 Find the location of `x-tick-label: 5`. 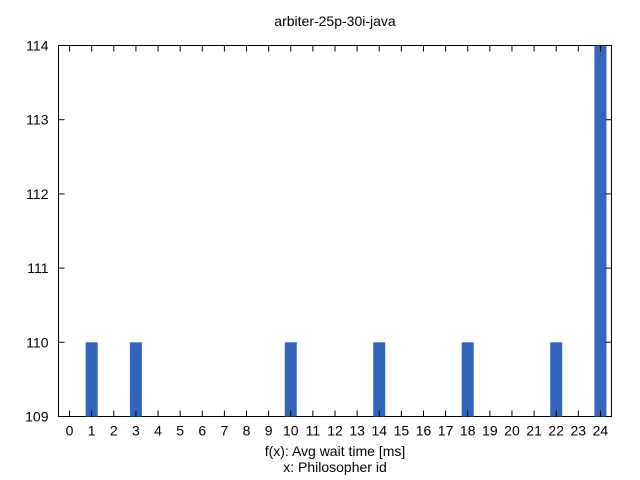

x-tick-label: 5 is located at coordinates (180, 431).